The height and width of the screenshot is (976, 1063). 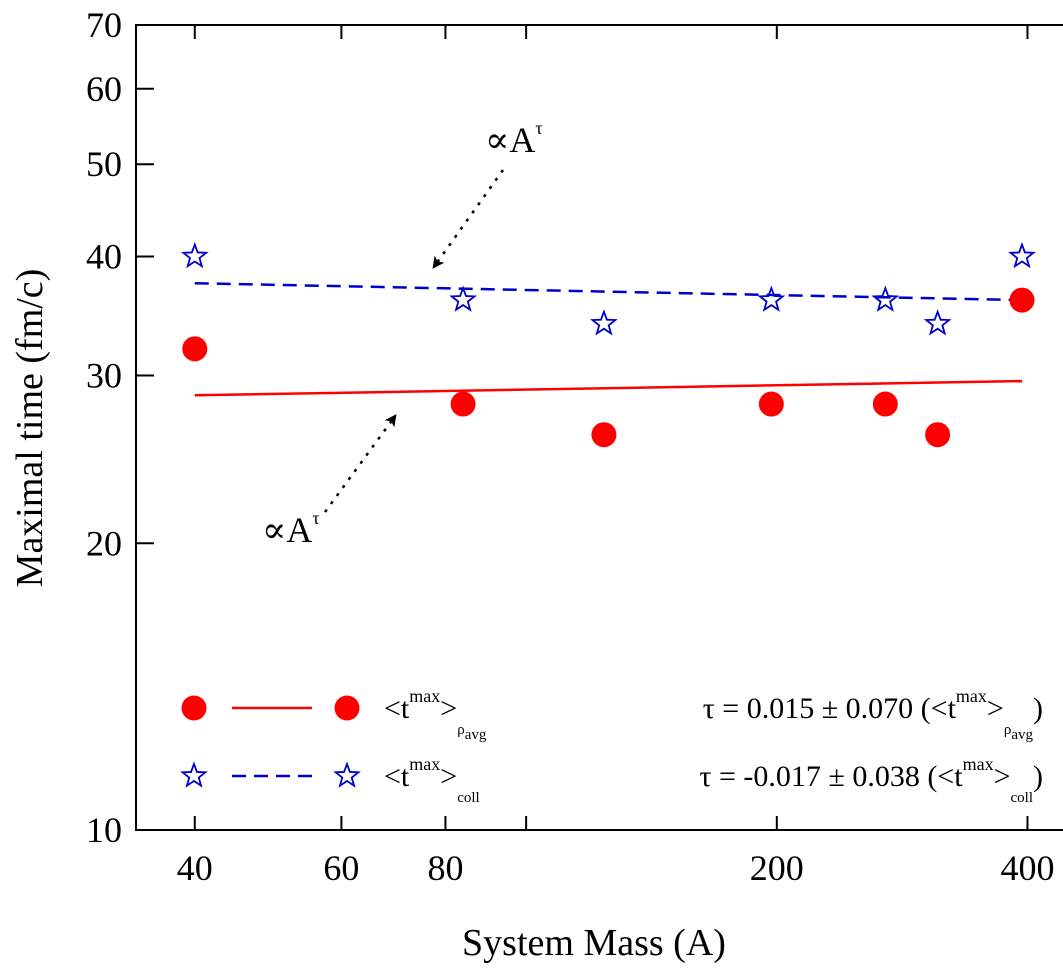 What do you see at coordinates (1008, 730) in the screenshot?
I see `fit-result-sub: ρ` at bounding box center [1008, 730].